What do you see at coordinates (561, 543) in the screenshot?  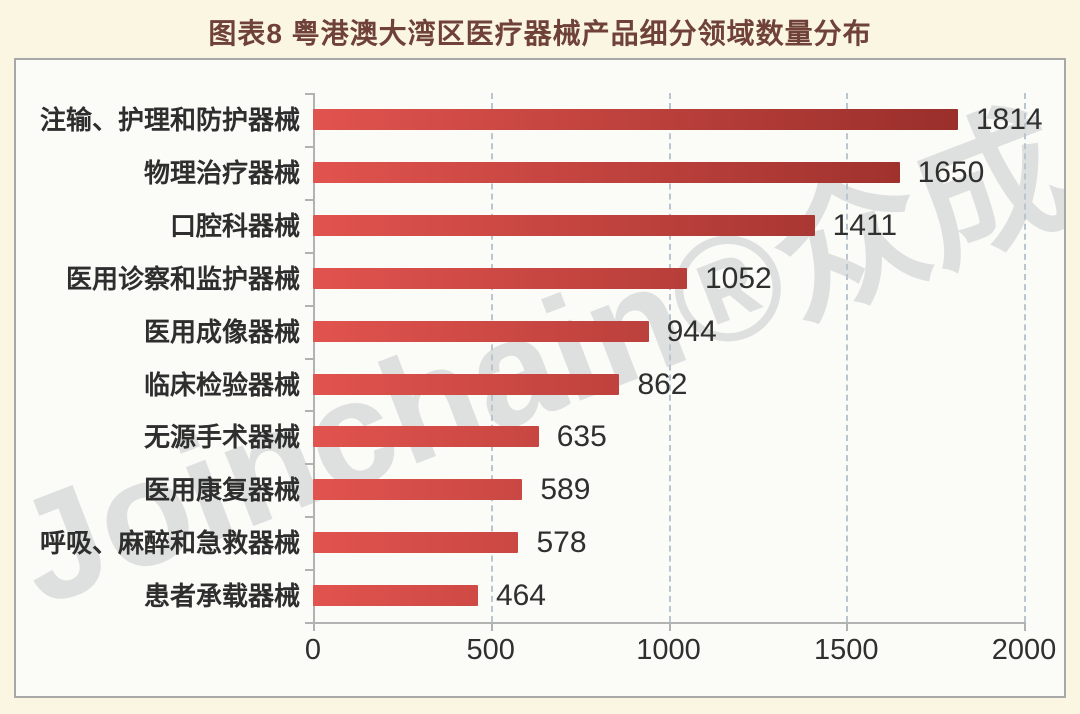 I see `value-label: 578` at bounding box center [561, 543].